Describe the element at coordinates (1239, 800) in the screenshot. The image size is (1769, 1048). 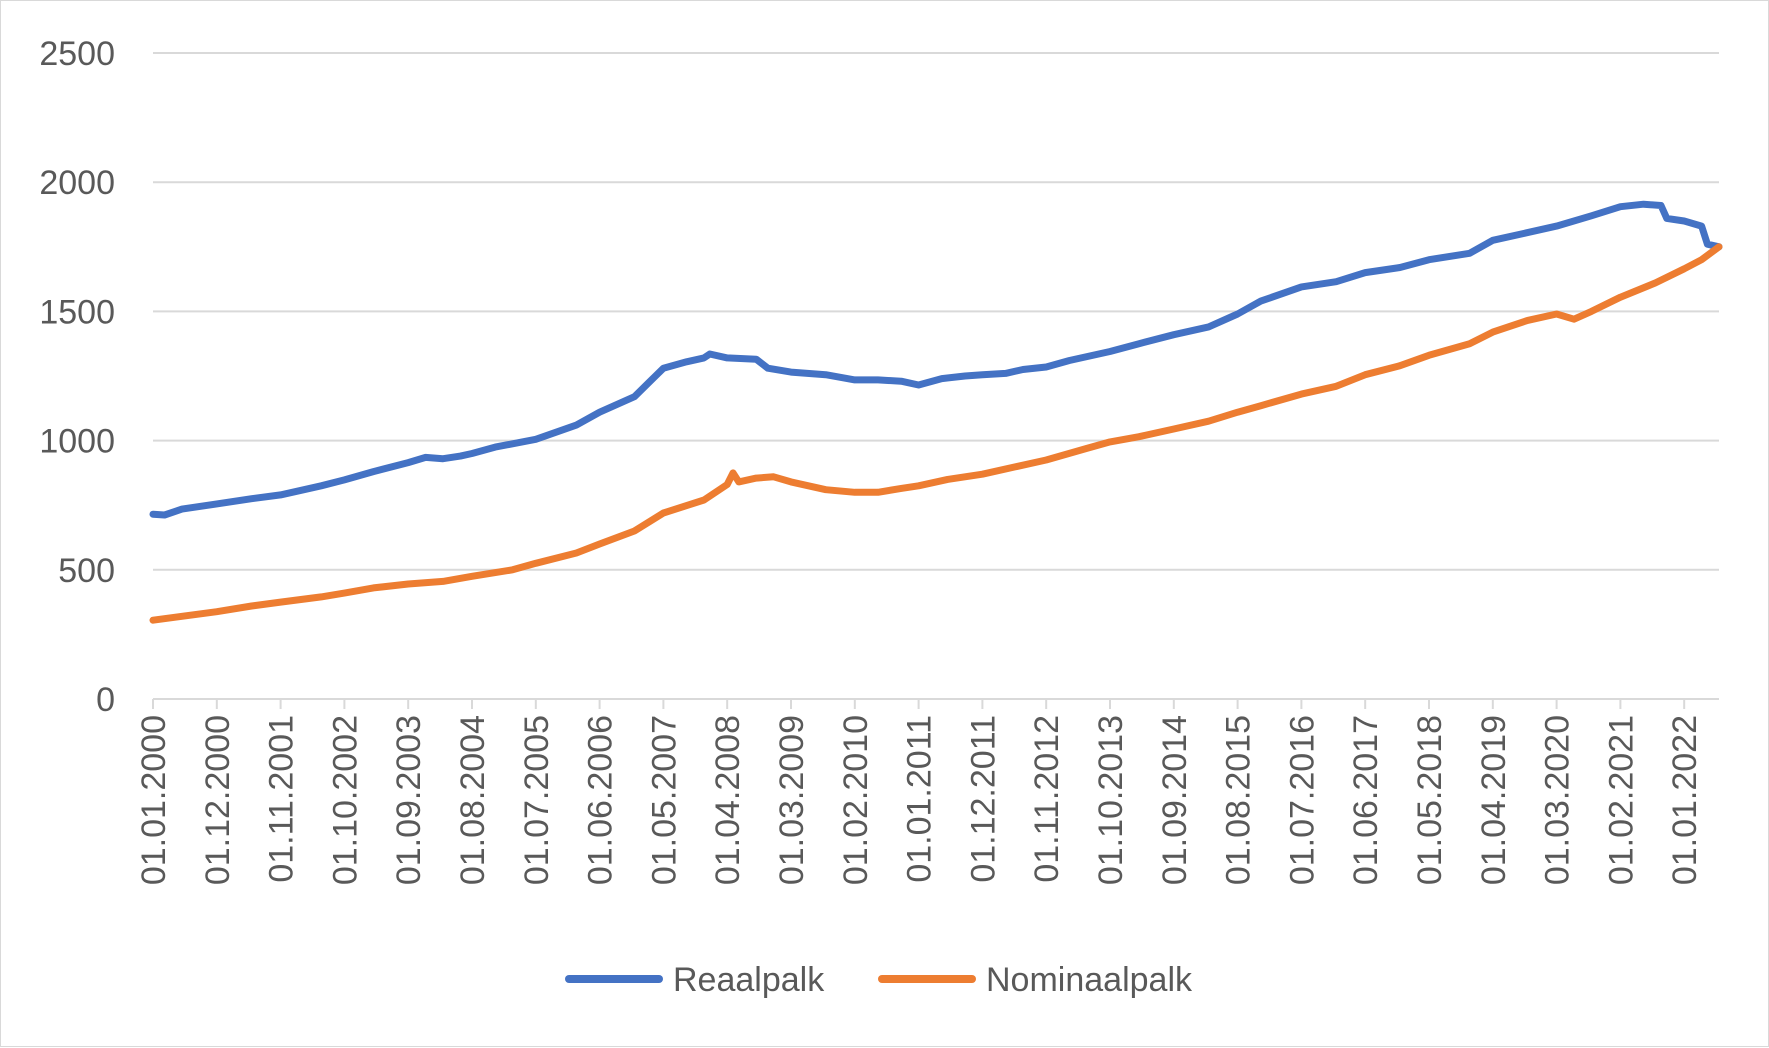
I see `x-tick-label: 01.08.2015` at that location.